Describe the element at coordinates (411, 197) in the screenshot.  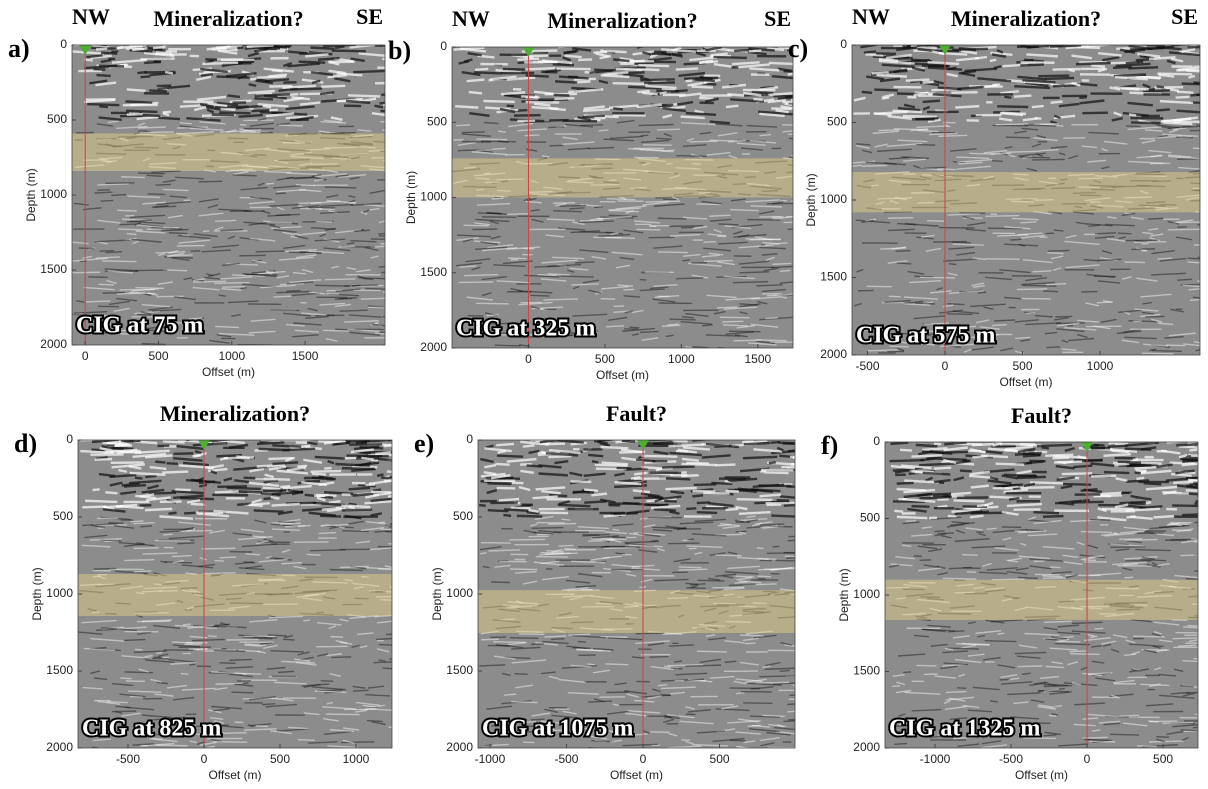
I see `y-axis-label: Depth (m)` at that location.